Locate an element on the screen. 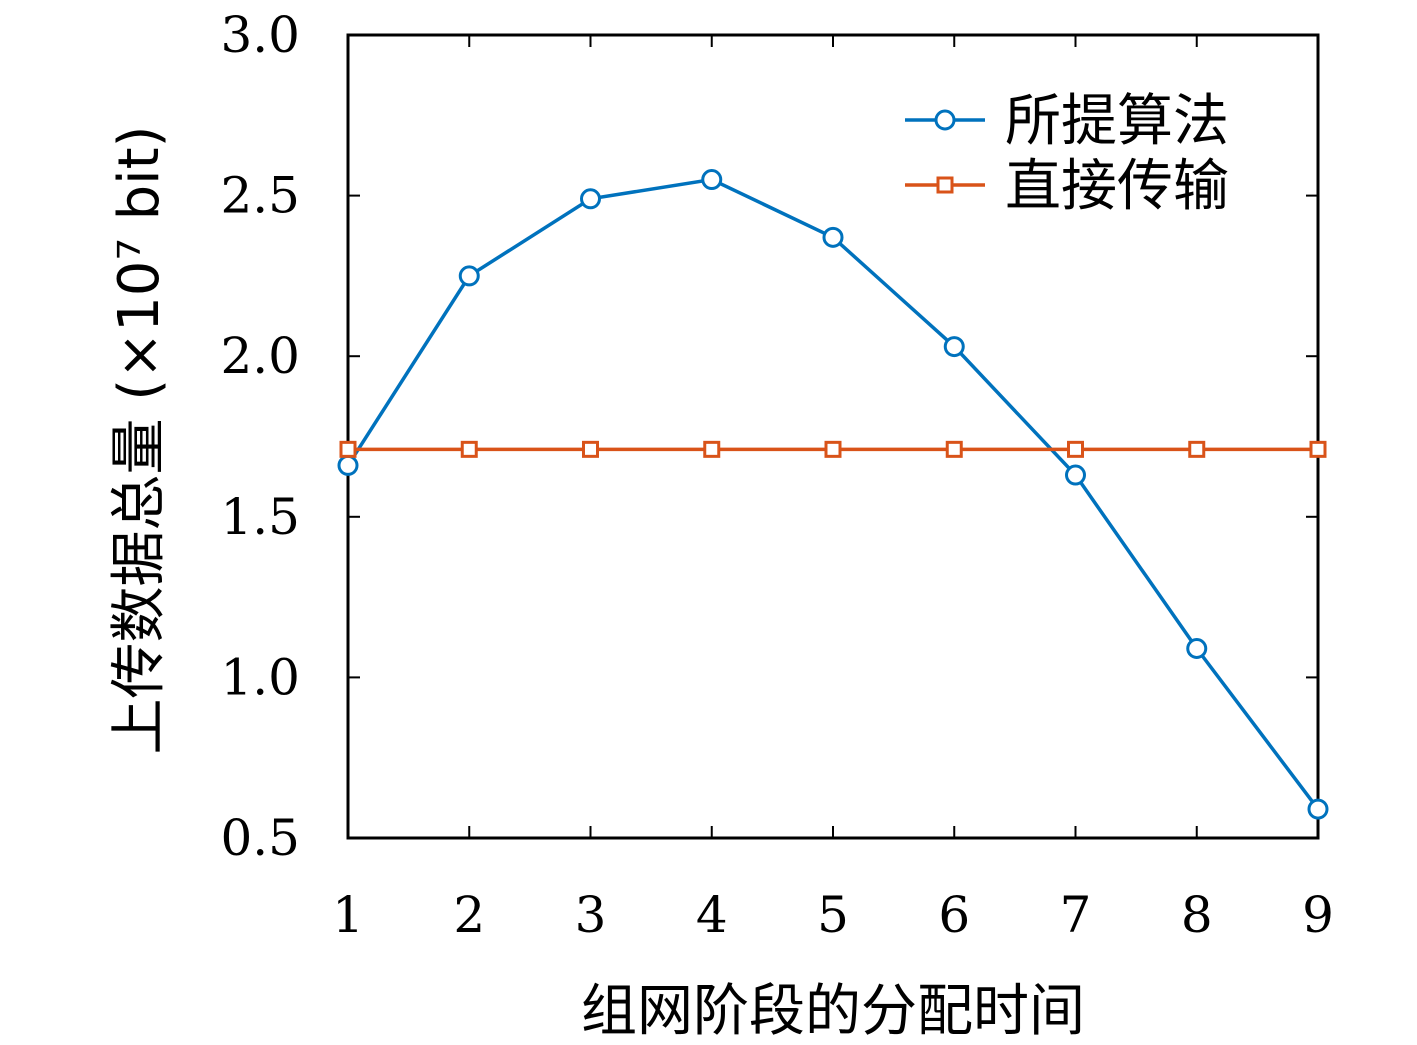 This screenshot has width=1417, height=1045. y-axis-title: 上传数据总量 (×10⁷ bit) is located at coordinates (139, 440).